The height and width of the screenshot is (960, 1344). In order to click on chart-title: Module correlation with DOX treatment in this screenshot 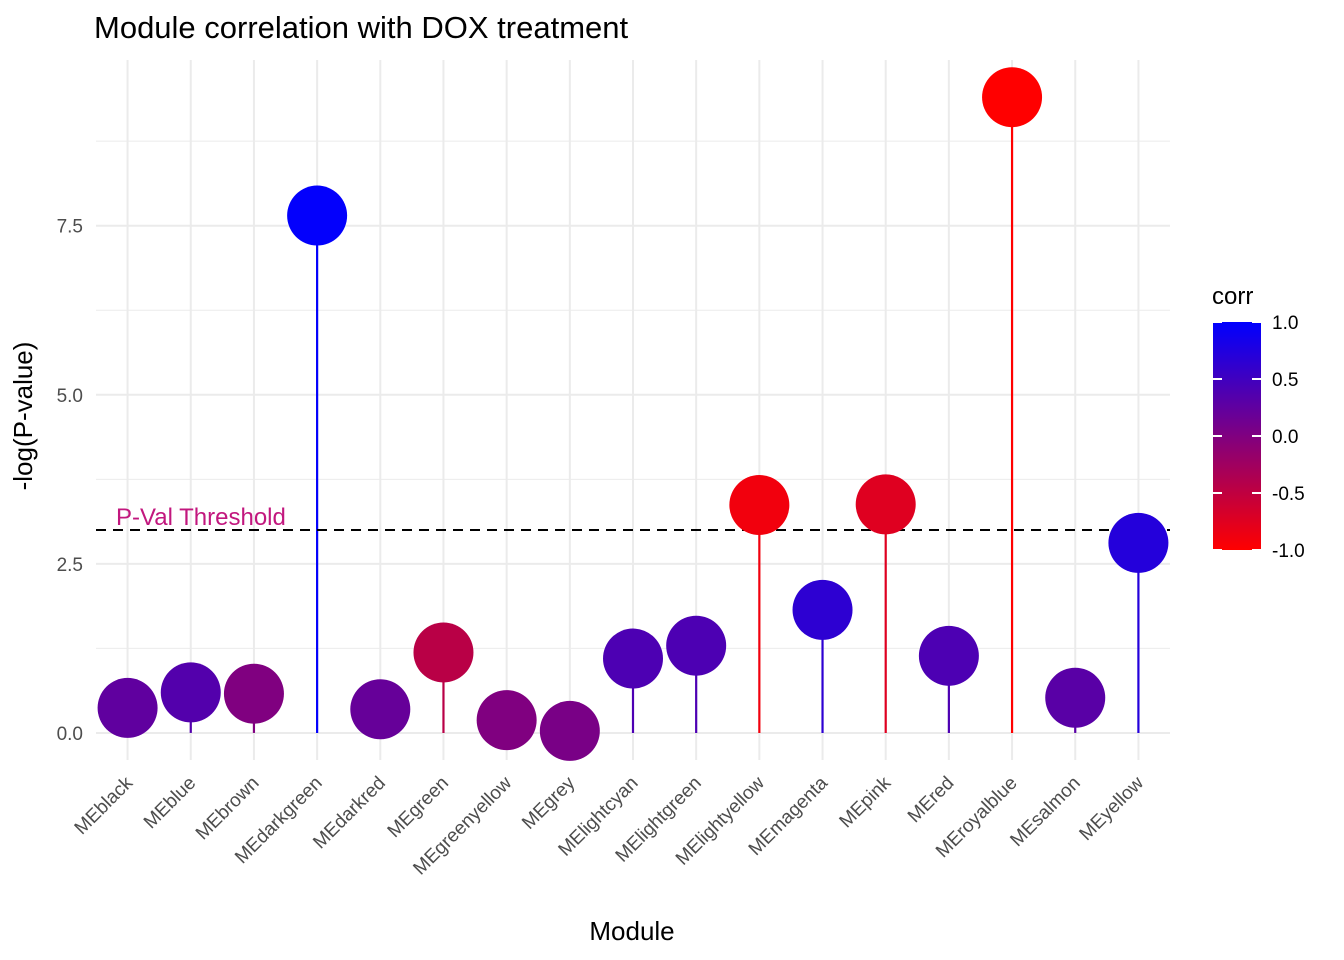, I will do `click(361, 27)`.